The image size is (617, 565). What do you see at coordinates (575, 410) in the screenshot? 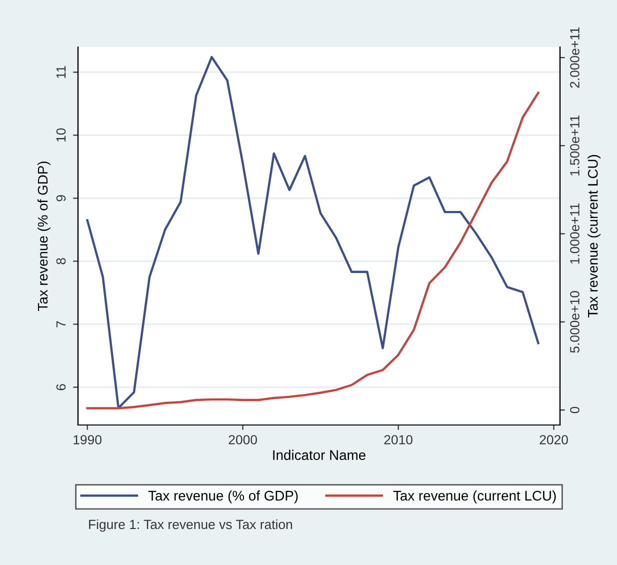
I see `y2-tick-label: 0` at bounding box center [575, 410].